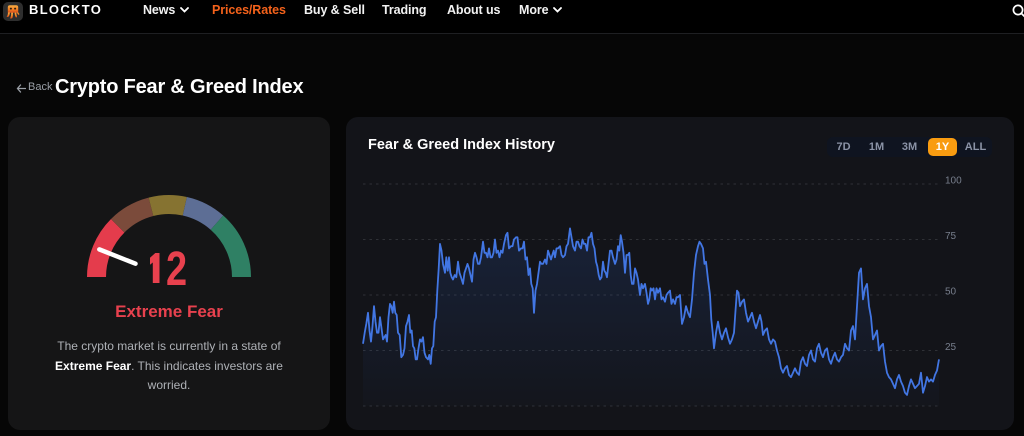 The height and width of the screenshot is (436, 1024). What do you see at coordinates (953, 181) in the screenshot?
I see `svg-text: 100` at bounding box center [953, 181].